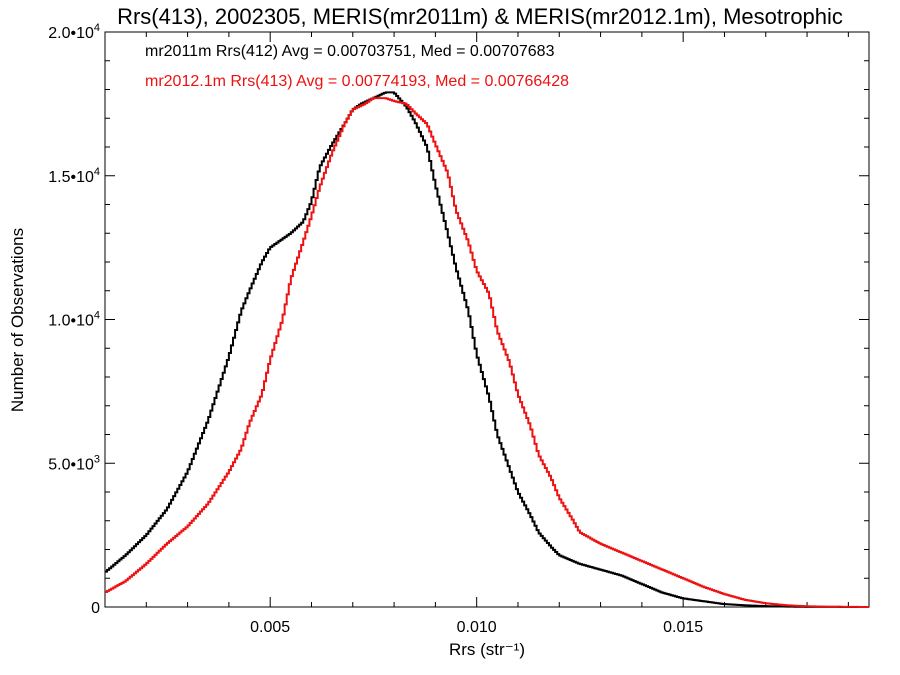  What do you see at coordinates (74, 32) in the screenshot?
I see `y-tick-label: 2.0•104` at bounding box center [74, 32].